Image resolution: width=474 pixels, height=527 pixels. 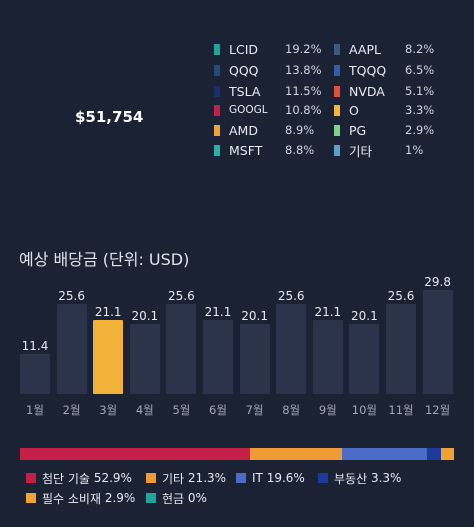 What do you see at coordinates (144, 410) in the screenshot?
I see `month-label: 4월` at bounding box center [144, 410].